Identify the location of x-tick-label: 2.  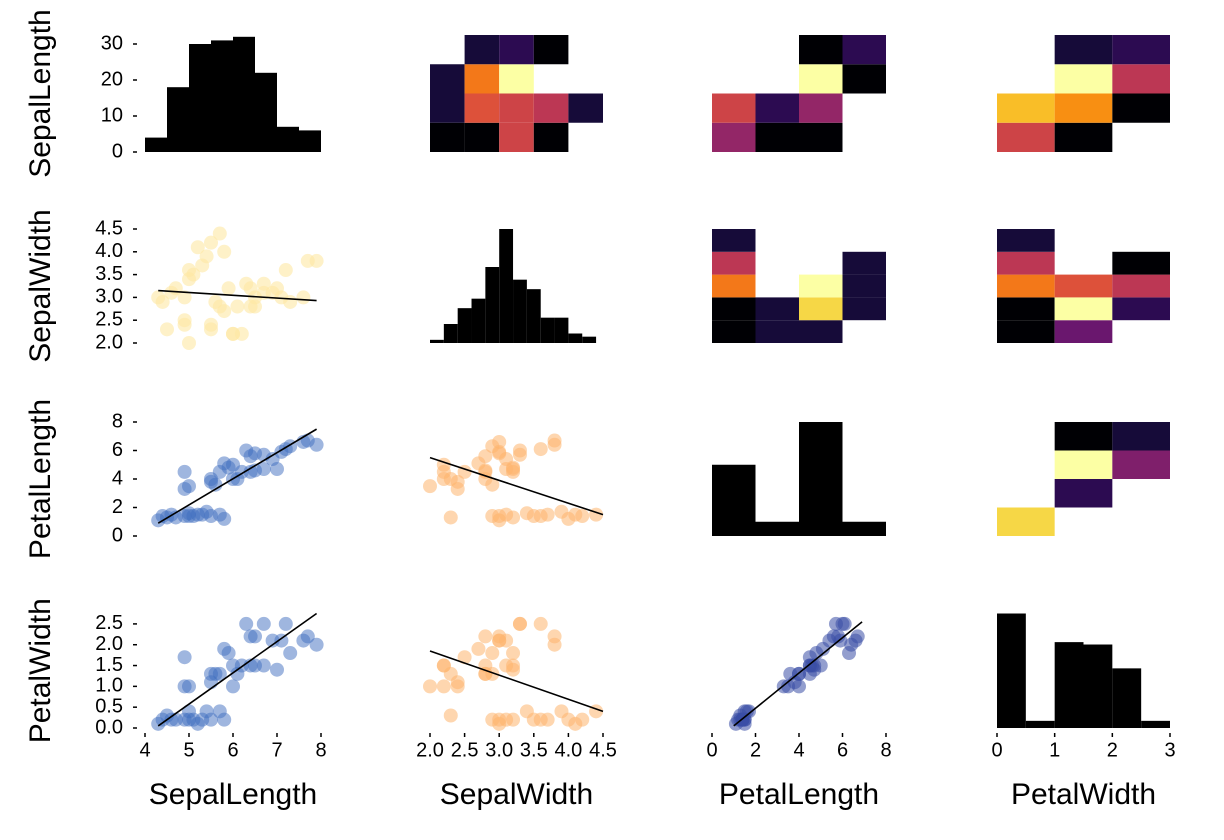
(1112, 750).